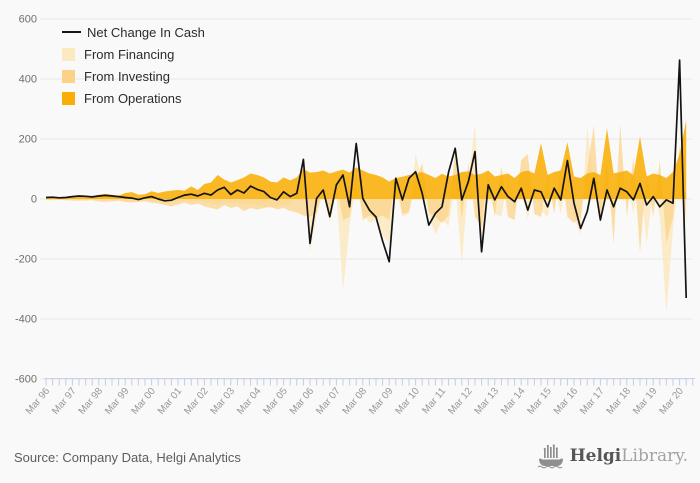  I want to click on x-axis-tick-label: Mar 16, so click(566, 401).